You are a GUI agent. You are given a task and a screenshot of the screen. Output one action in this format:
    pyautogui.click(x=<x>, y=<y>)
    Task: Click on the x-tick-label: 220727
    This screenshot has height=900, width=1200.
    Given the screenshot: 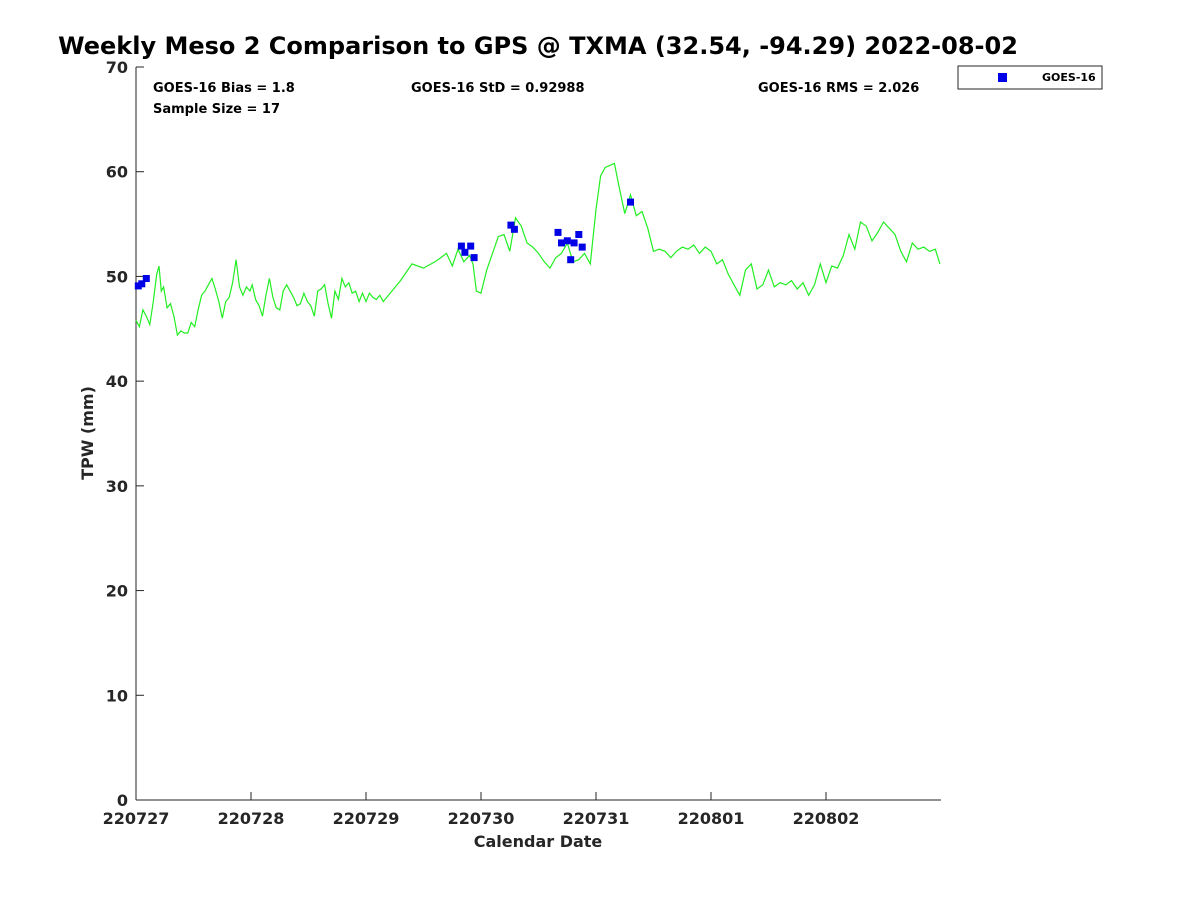 What is the action you would take?
    pyautogui.click(x=136, y=818)
    